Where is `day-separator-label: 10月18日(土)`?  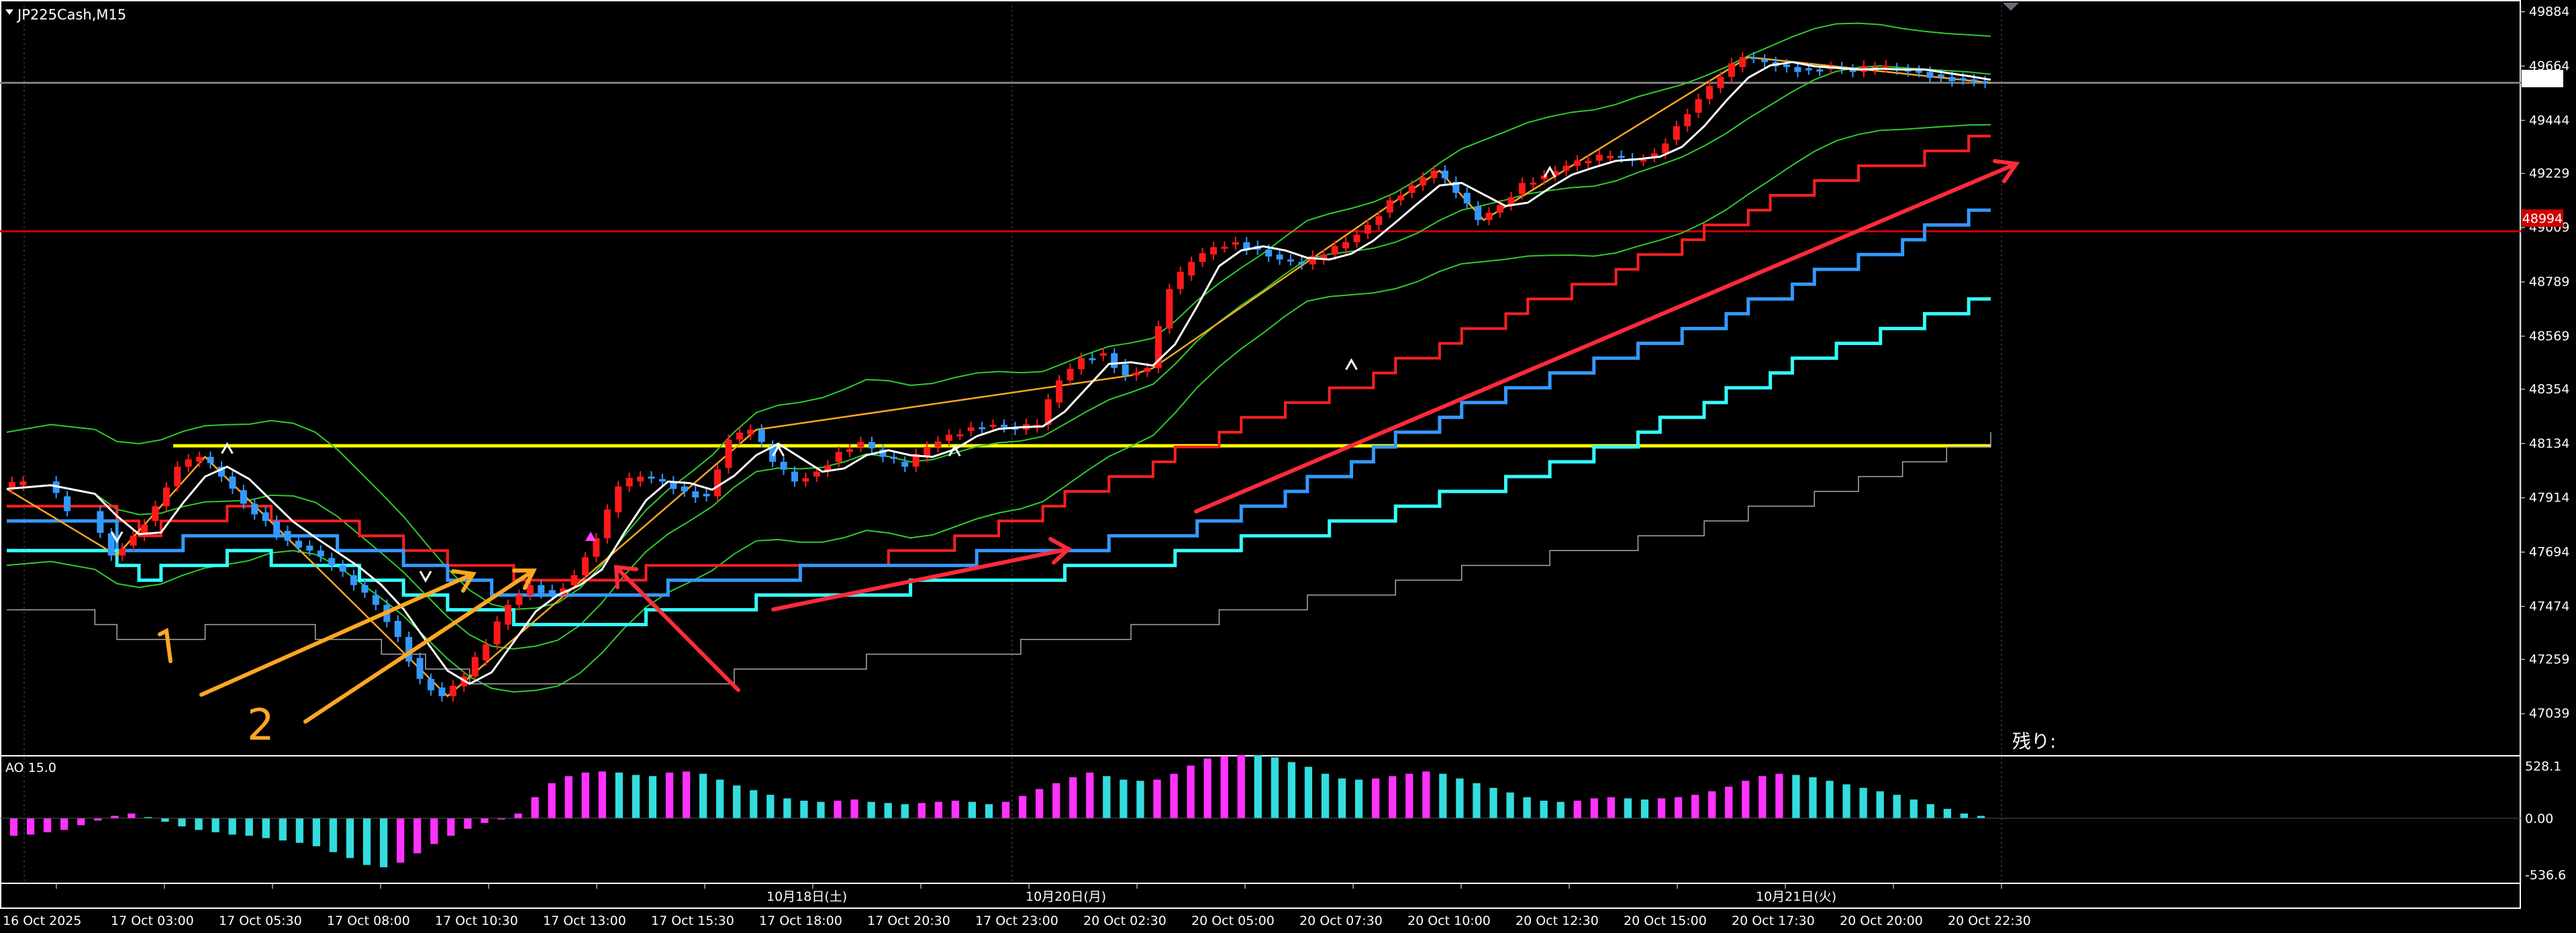 day-separator-label: 10月18日(土) is located at coordinates (806, 897).